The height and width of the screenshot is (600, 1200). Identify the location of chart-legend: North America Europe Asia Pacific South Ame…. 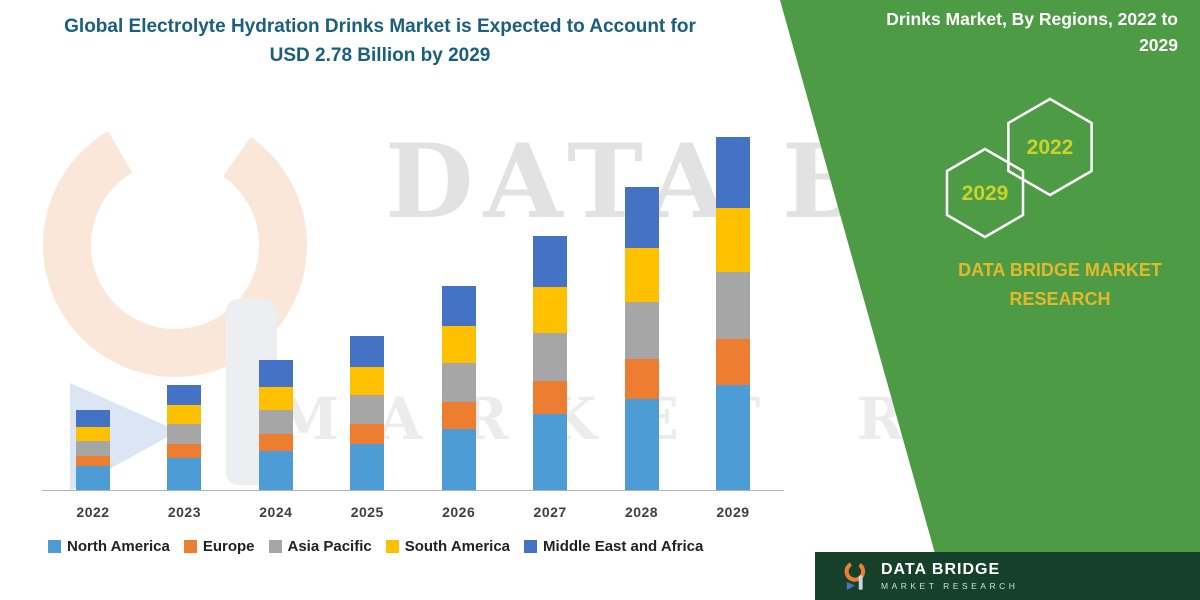
(418, 546).